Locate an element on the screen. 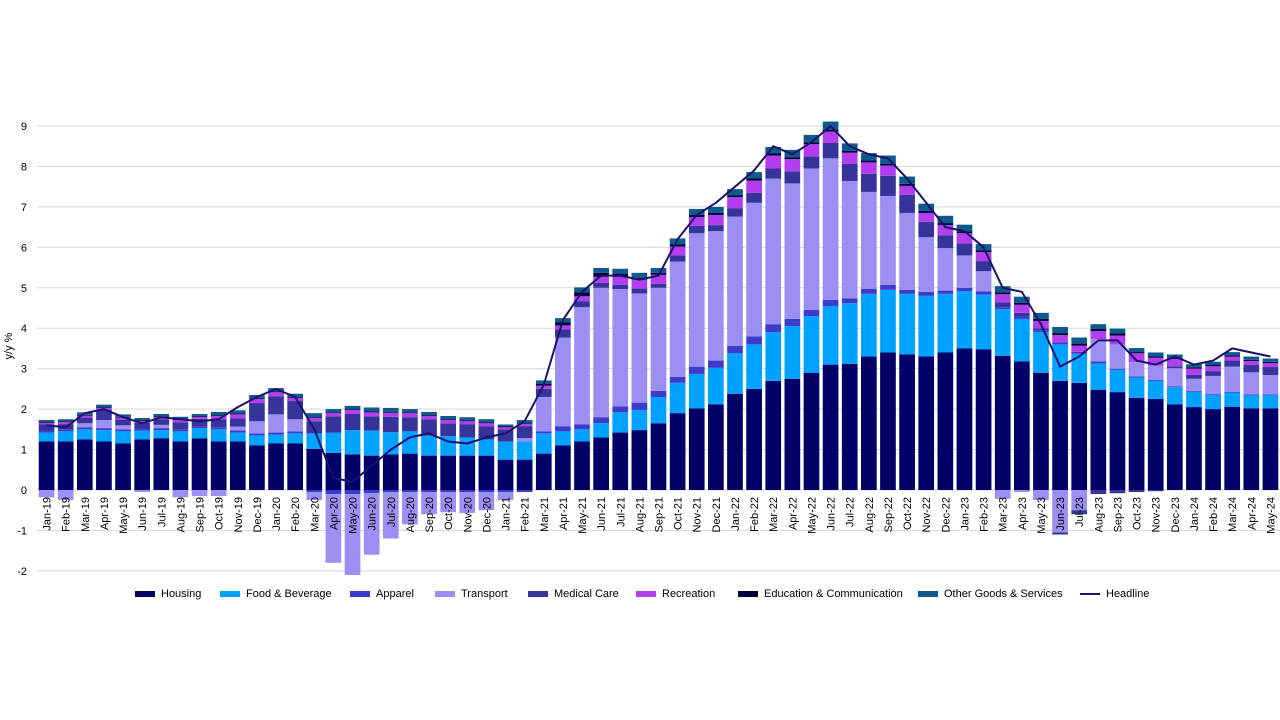 Image resolution: width=1280 pixels, height=720 pixels. legend-item: Food & Beverage is located at coordinates (276, 594).